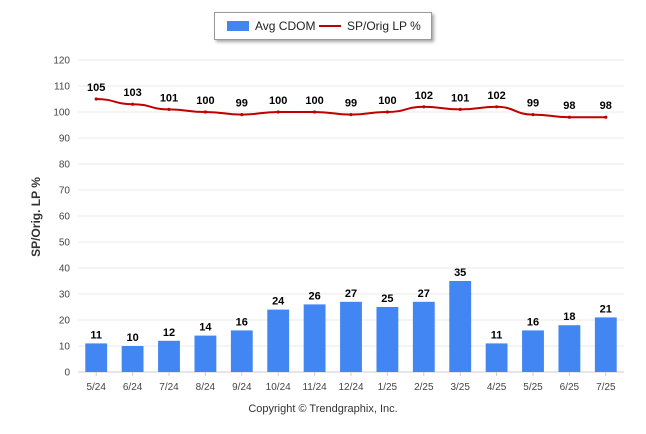 This screenshot has height=434, width=646. Describe the element at coordinates (533, 387) in the screenshot. I see `x-tick-label: 5/25` at that location.